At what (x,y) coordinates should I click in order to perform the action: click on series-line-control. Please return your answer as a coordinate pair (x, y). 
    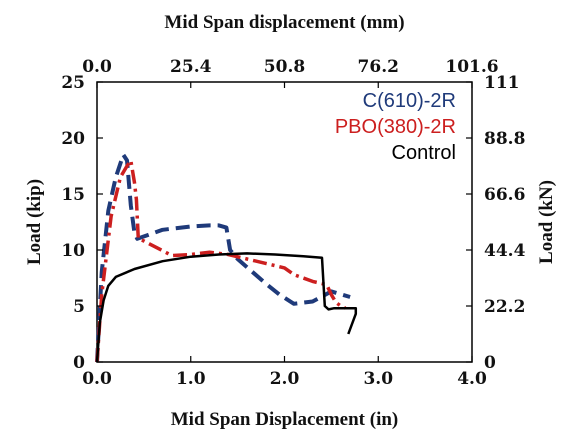
    Looking at the image, I should click on (226, 307).